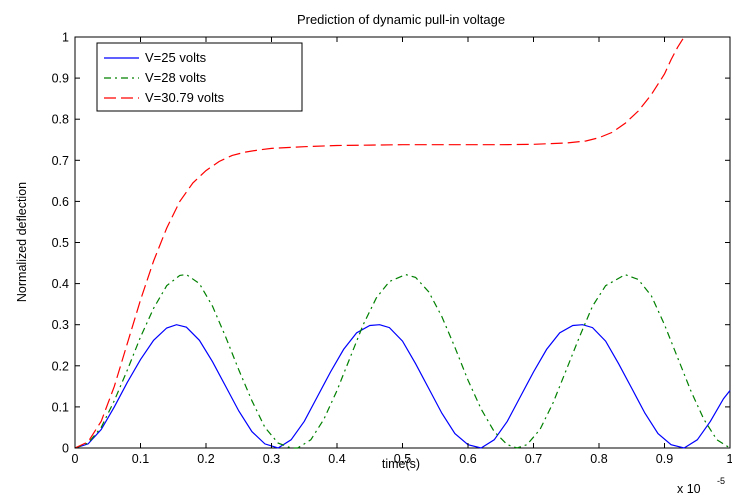 The width and height of the screenshot is (732, 501). I want to click on x-tick-label: 0.4, so click(336, 459).